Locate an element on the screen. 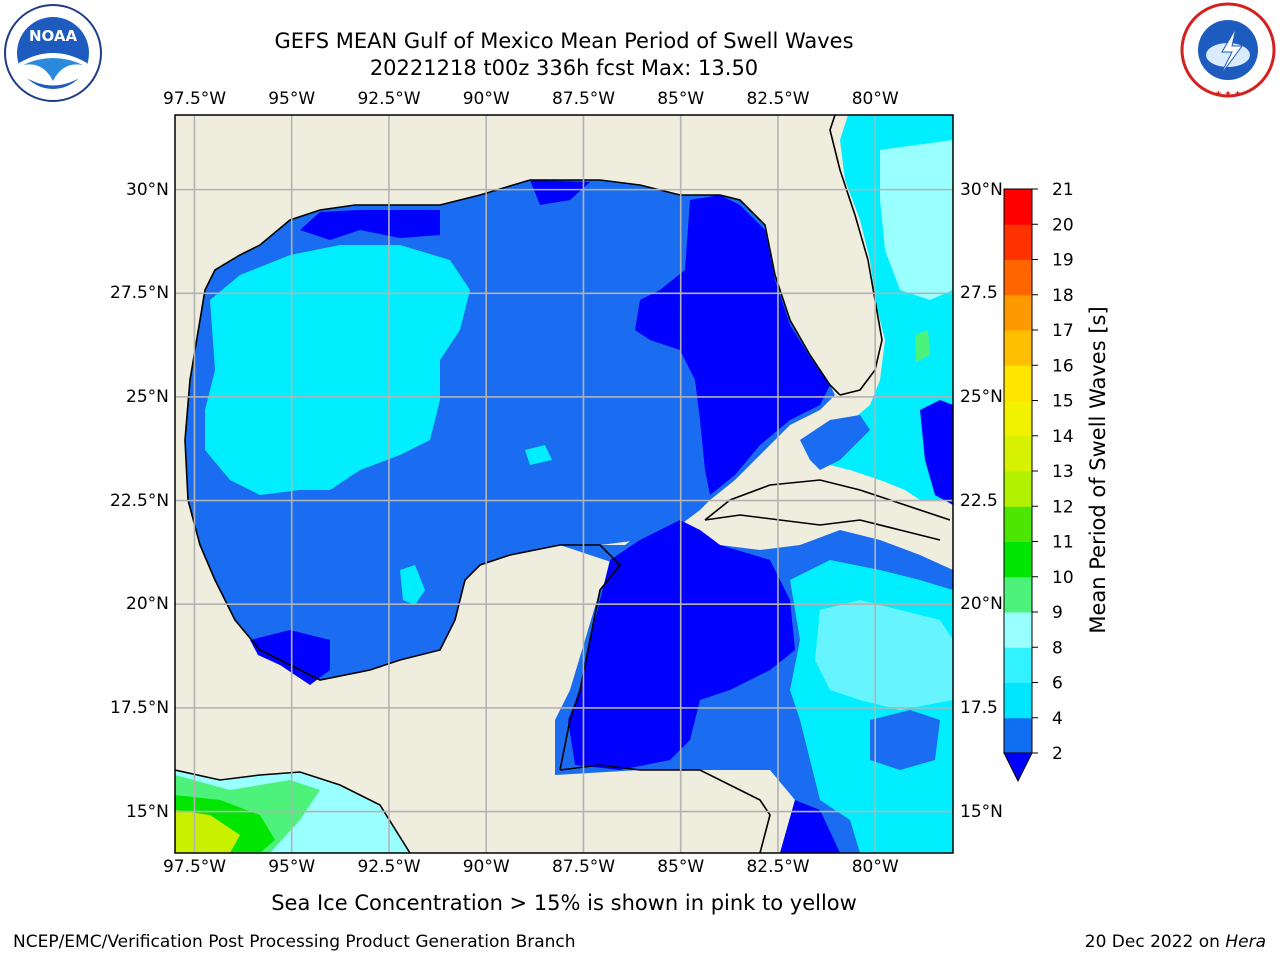  colorbar-tick-label: 6 is located at coordinates (1057, 684).